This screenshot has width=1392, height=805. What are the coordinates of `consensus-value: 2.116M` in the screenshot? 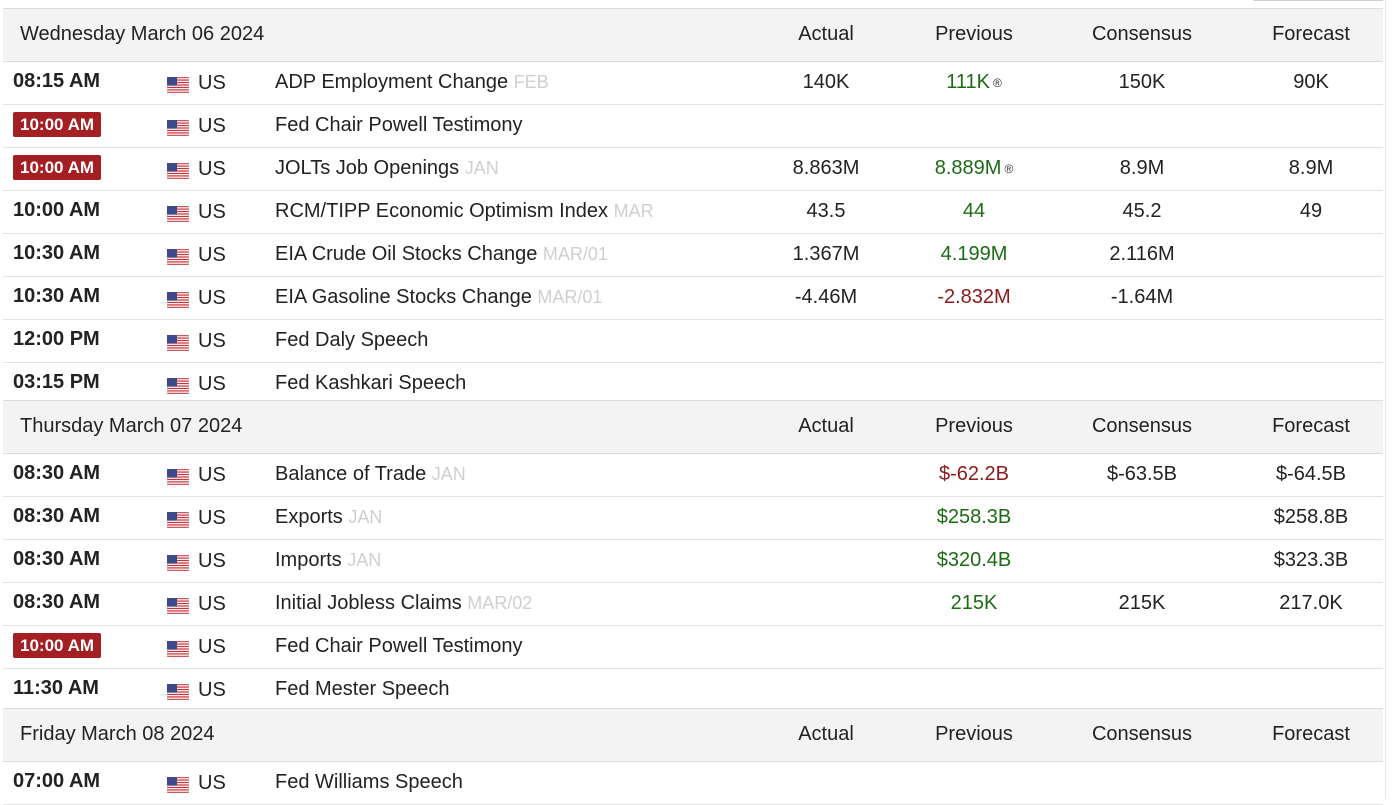 It's located at (1142, 254).